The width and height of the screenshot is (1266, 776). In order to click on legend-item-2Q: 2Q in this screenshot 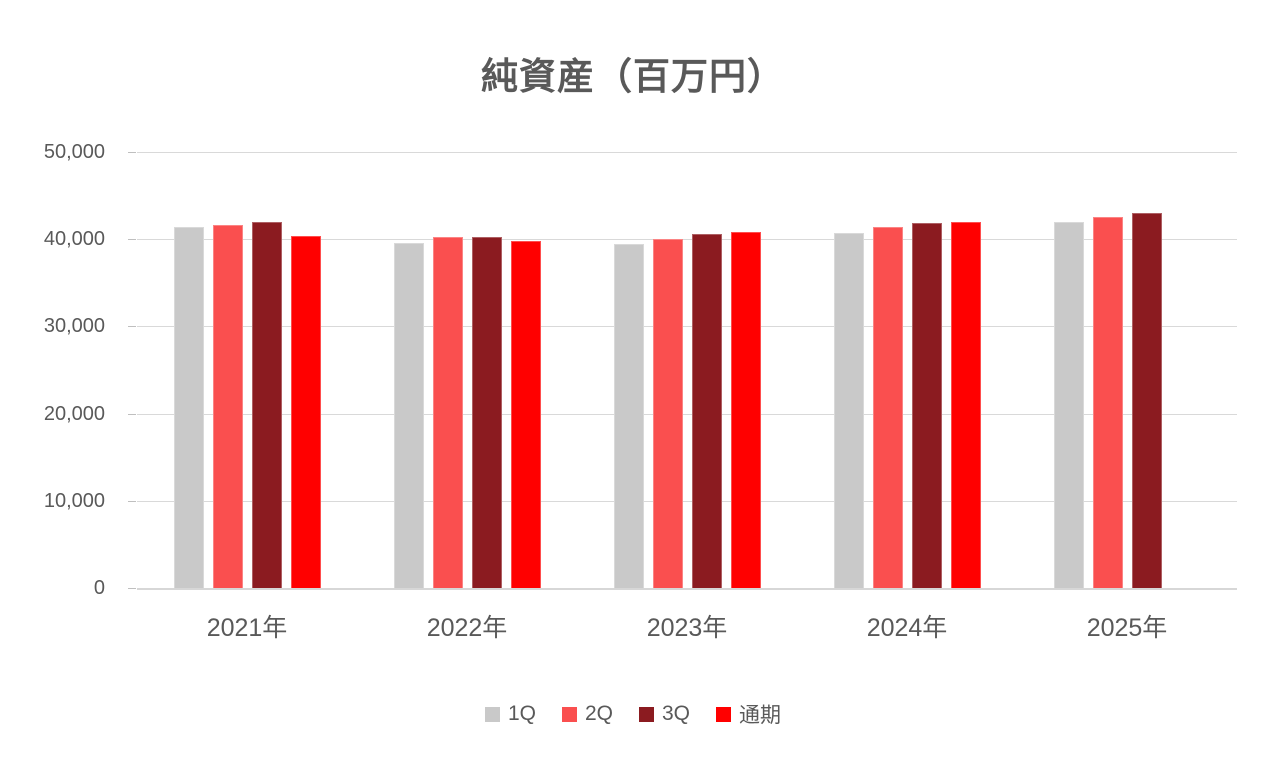, I will do `click(587, 714)`.